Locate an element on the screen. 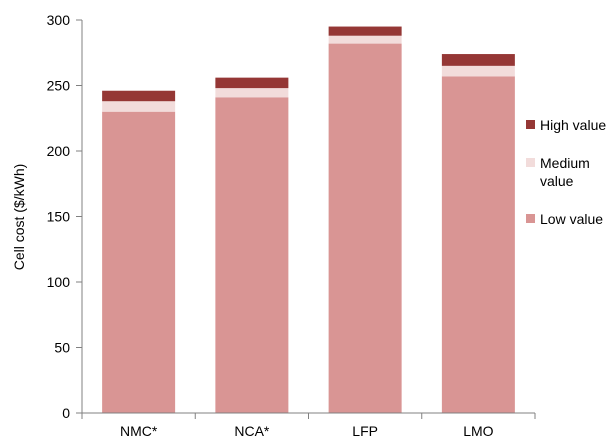 This screenshot has height=436, width=616. legend-label-medium: Medium value is located at coordinates (565, 172).